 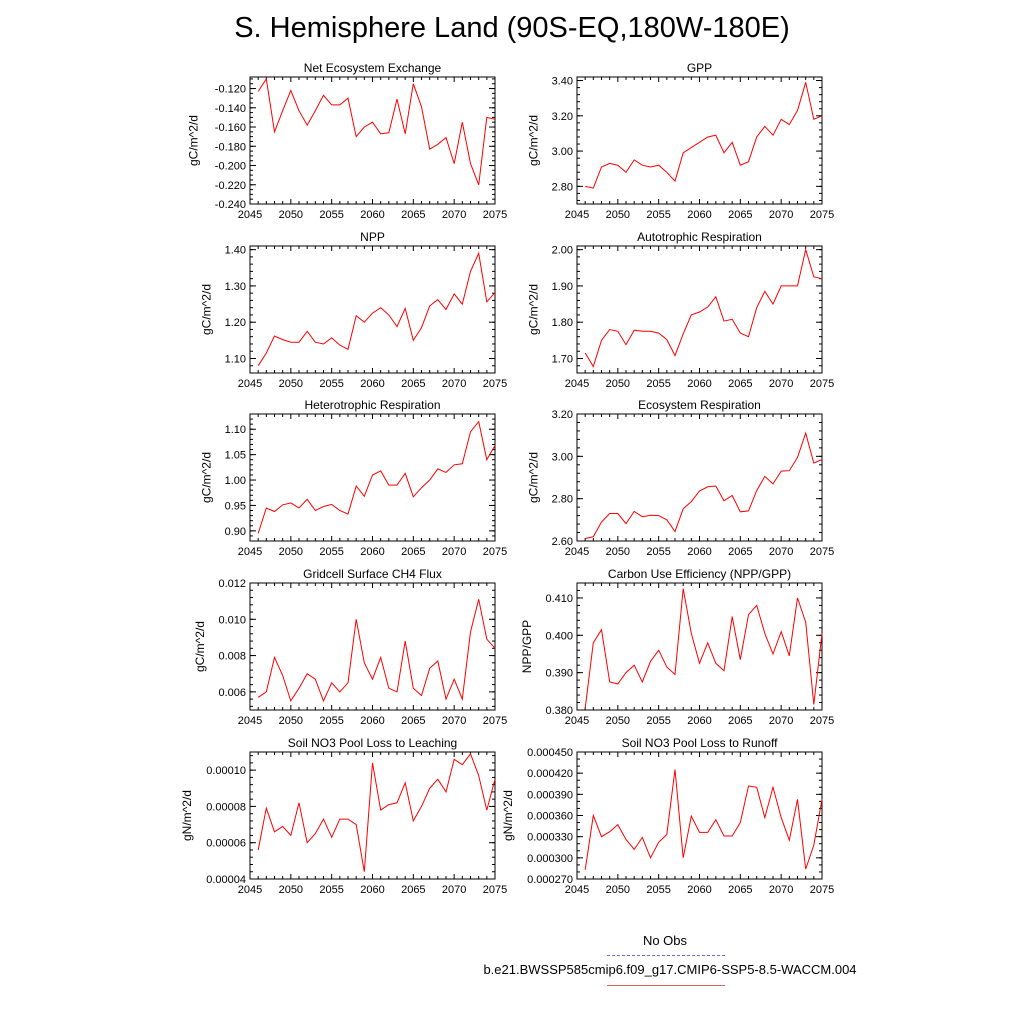 What do you see at coordinates (512, 28) in the screenshot?
I see `page-title: S. Hemisphere Land (90S-EQ,180W-180E)` at bounding box center [512, 28].